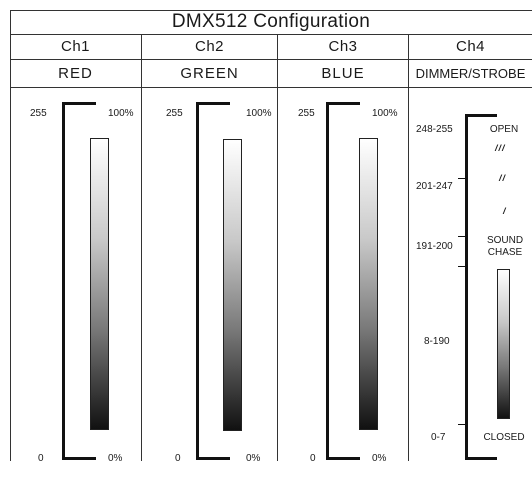 The width and height of the screenshot is (532, 479). Describe the element at coordinates (437, 341) in the screenshot. I see `channel-4-range-4: 8-190` at that location.